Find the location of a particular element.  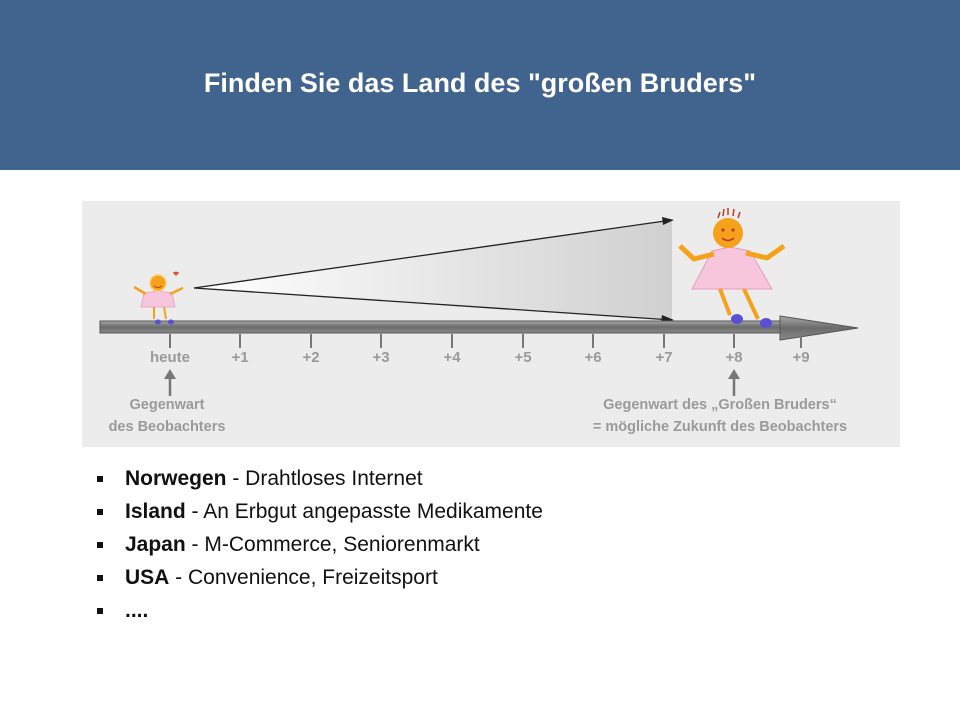

tick-label-plus-9: +9 is located at coordinates (801, 357).